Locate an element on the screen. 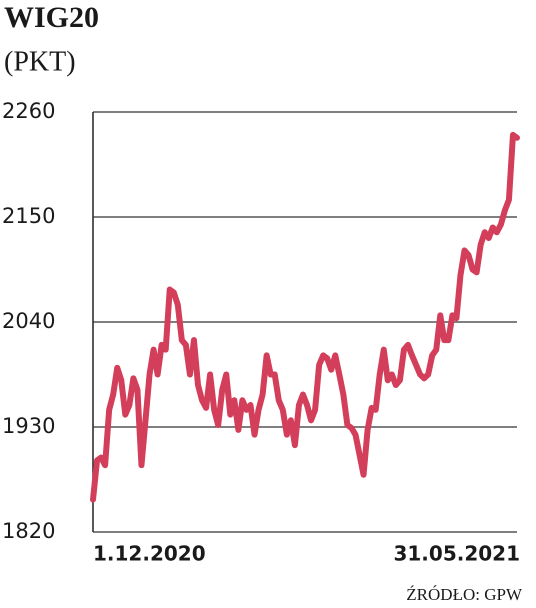 The height and width of the screenshot is (608, 536). chart-title: WIG20 is located at coordinates (51, 17).